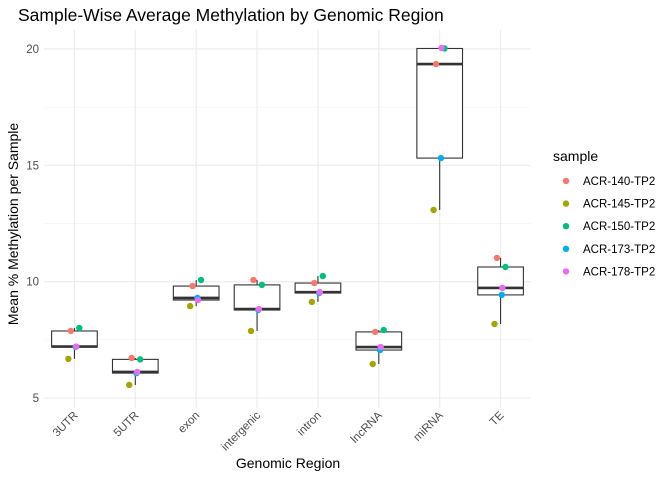 This screenshot has height=480, width=672. I want to click on x-tick-label: exon, so click(189, 423).